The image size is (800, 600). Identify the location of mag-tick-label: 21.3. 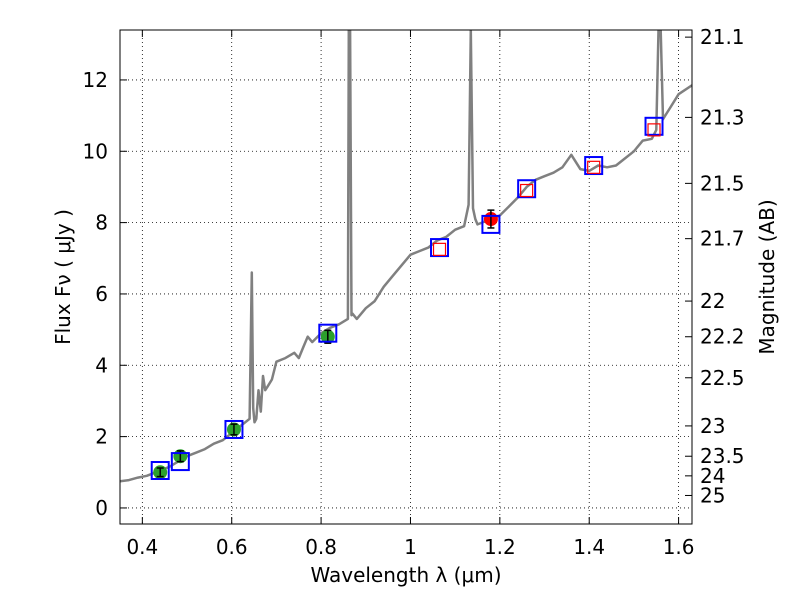
(722, 117).